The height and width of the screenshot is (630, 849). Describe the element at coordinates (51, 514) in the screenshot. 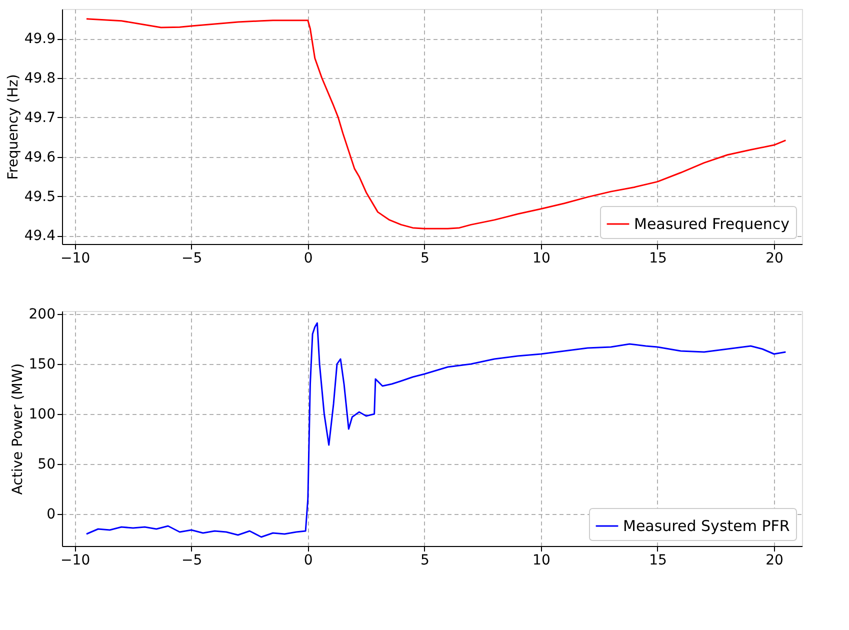

I see `y-tick-label: 0` at that location.